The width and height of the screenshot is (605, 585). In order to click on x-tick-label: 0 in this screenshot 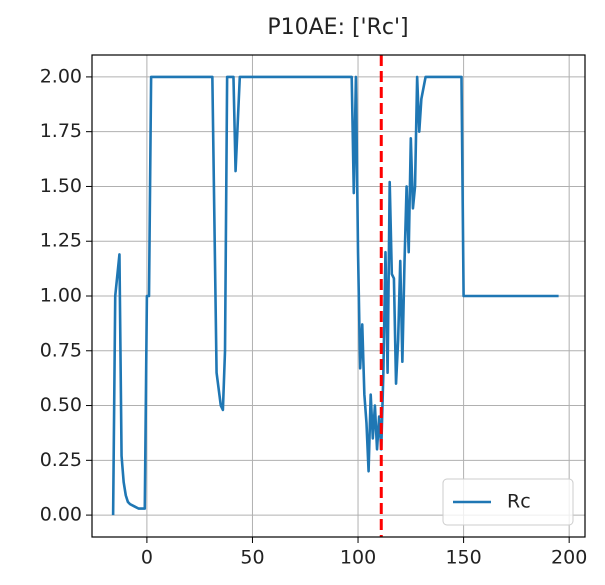, I will do `click(147, 558)`.